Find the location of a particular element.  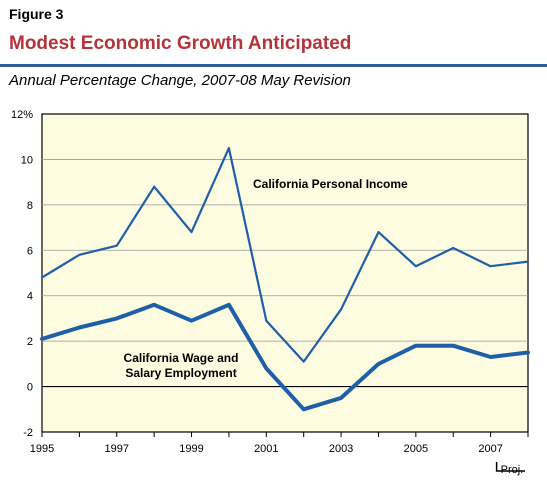

x-tick-label: 2001 is located at coordinates (266, 449).